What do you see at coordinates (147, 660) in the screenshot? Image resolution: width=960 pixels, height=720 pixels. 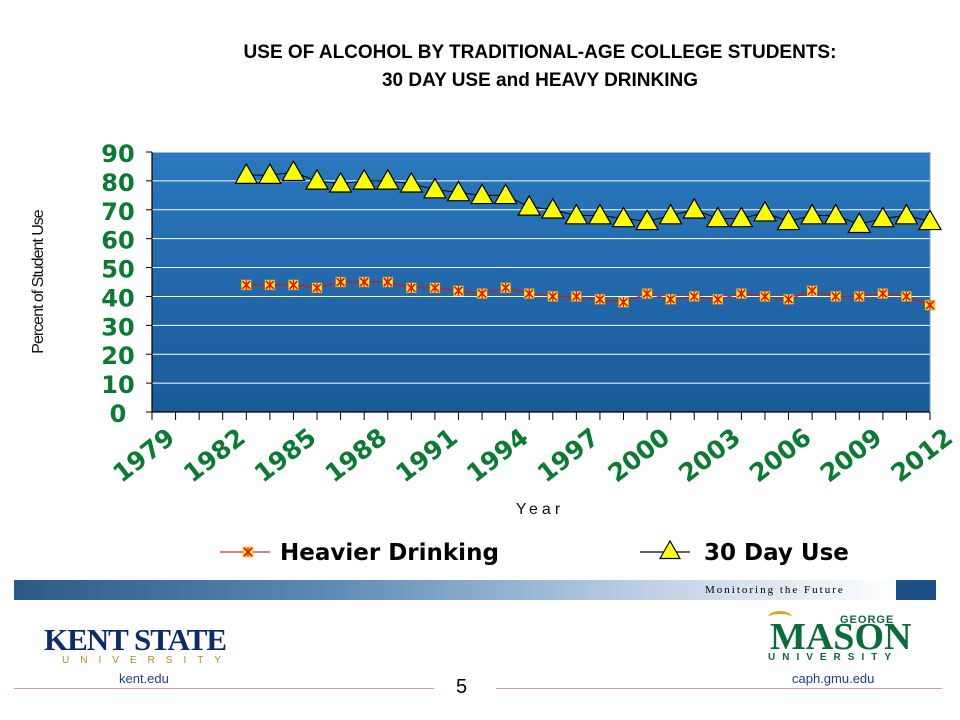 I see `kent-state-logo-sub: UNIVERSITY` at bounding box center [147, 660].